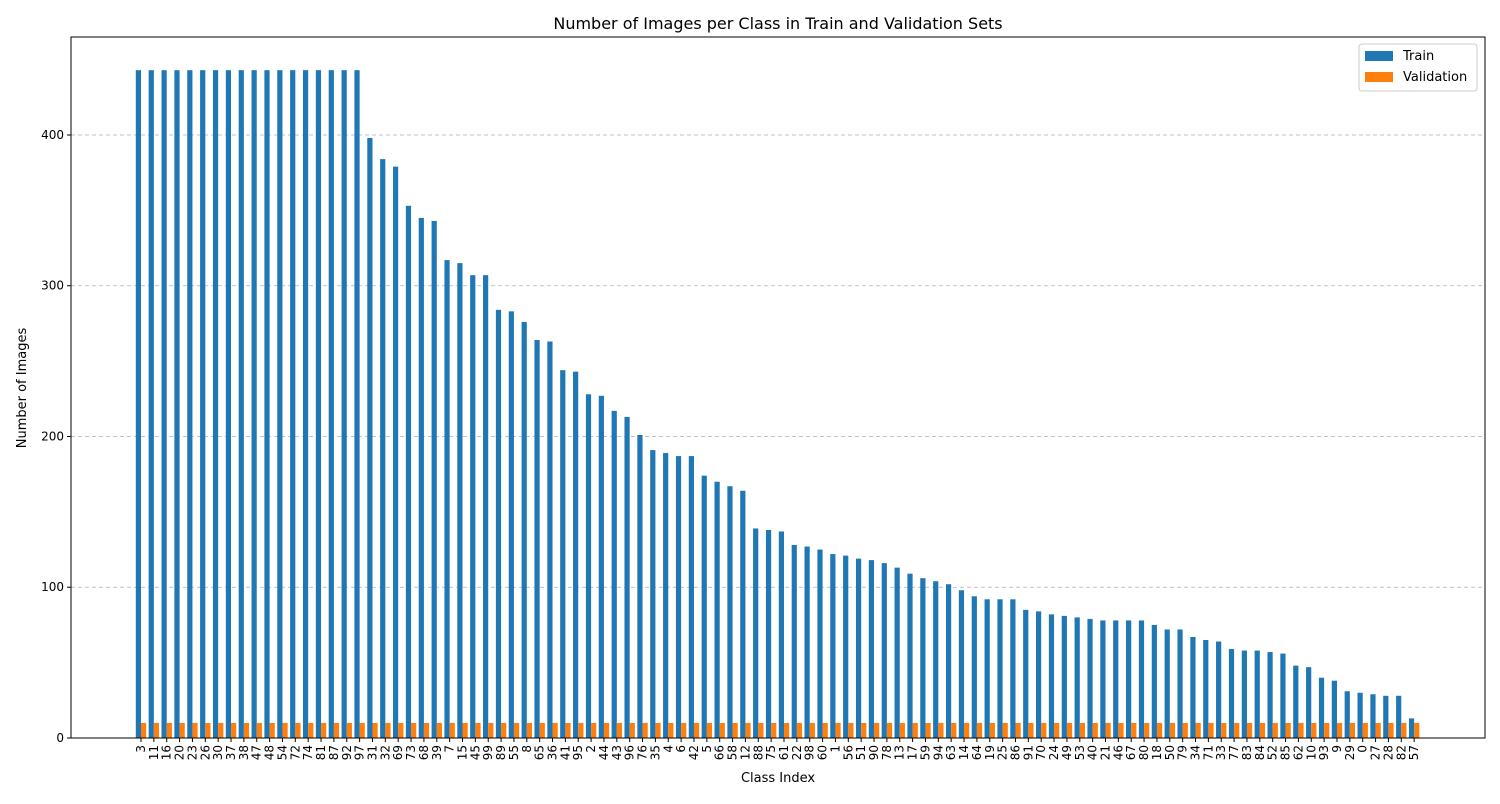 This screenshot has height=804, width=1500. What do you see at coordinates (913, 752) in the screenshot?
I see `x-tick-label: 17` at bounding box center [913, 752].